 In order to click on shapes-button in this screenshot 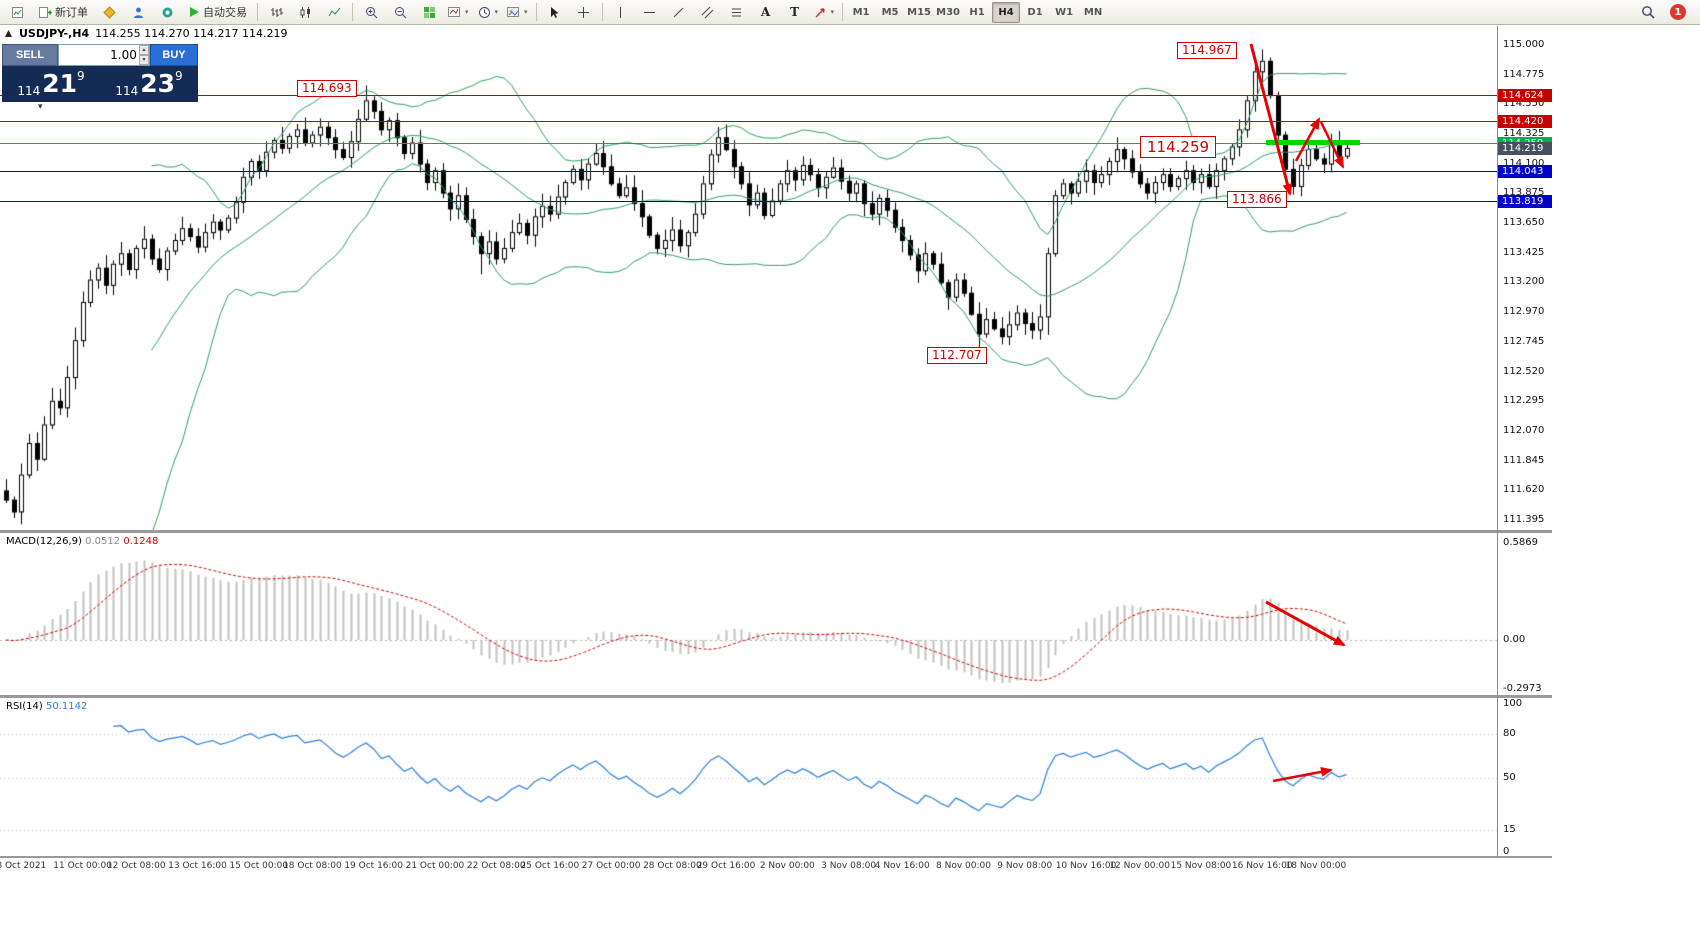, I will do `click(824, 12)`.